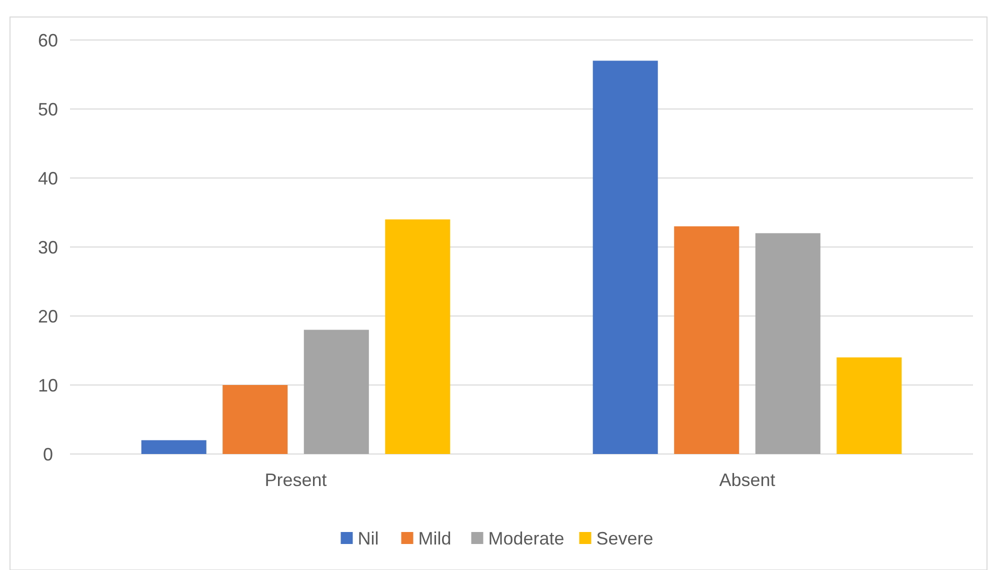  Describe the element at coordinates (48, 247) in the screenshot. I see `y-tick-label: 30` at that location.